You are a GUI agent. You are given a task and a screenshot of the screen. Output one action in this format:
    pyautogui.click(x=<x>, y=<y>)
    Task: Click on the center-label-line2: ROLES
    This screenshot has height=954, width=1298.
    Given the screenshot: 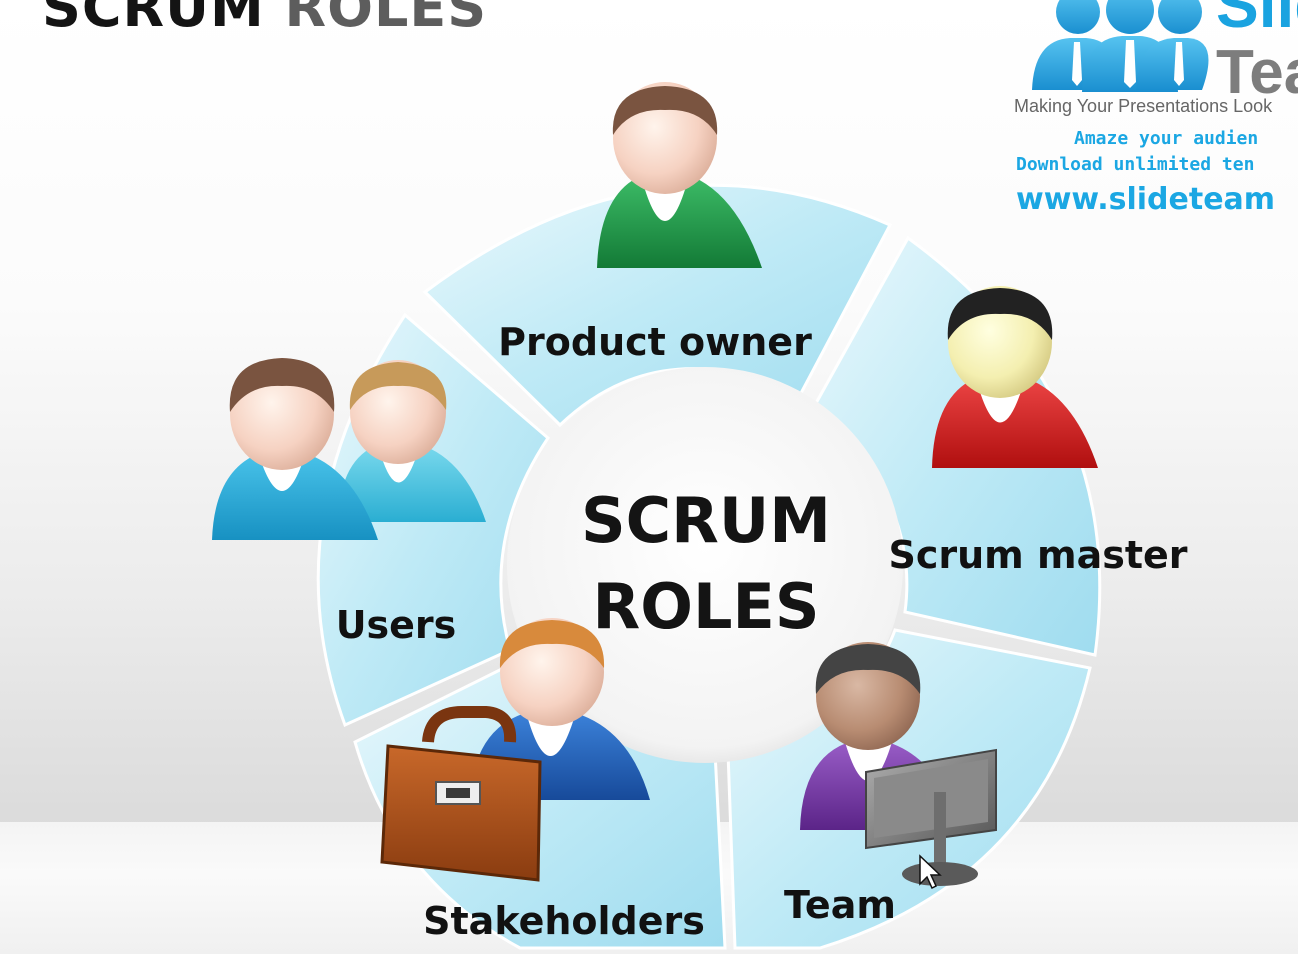 What is the action you would take?
    pyautogui.click(x=706, y=606)
    